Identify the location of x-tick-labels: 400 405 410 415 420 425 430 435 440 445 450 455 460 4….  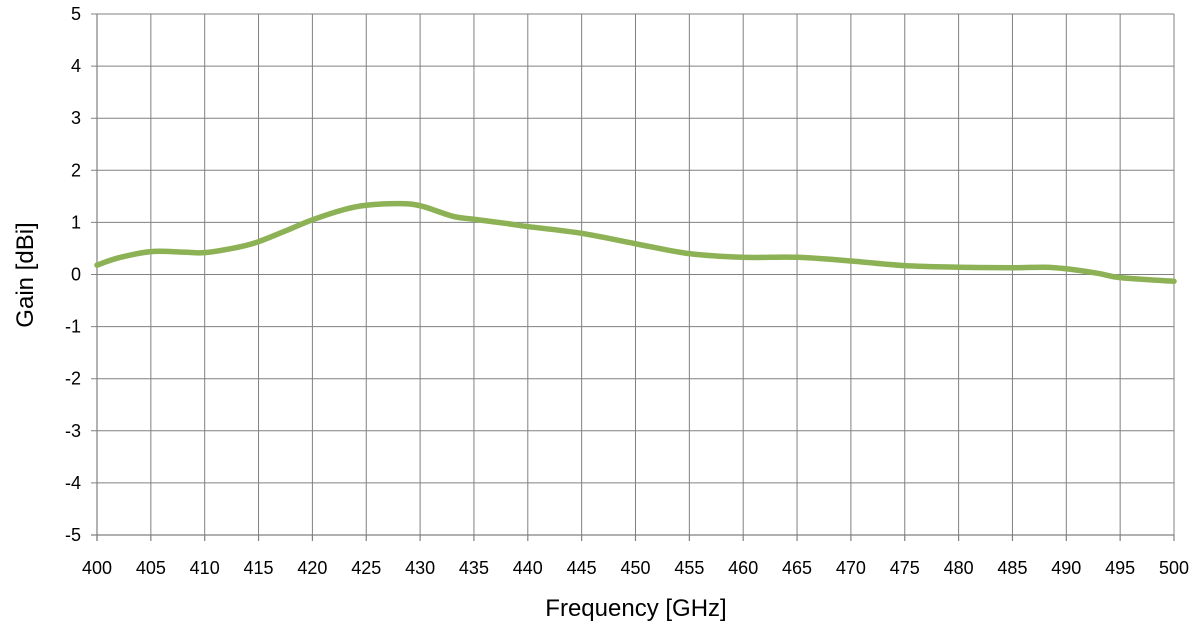
(635, 568).